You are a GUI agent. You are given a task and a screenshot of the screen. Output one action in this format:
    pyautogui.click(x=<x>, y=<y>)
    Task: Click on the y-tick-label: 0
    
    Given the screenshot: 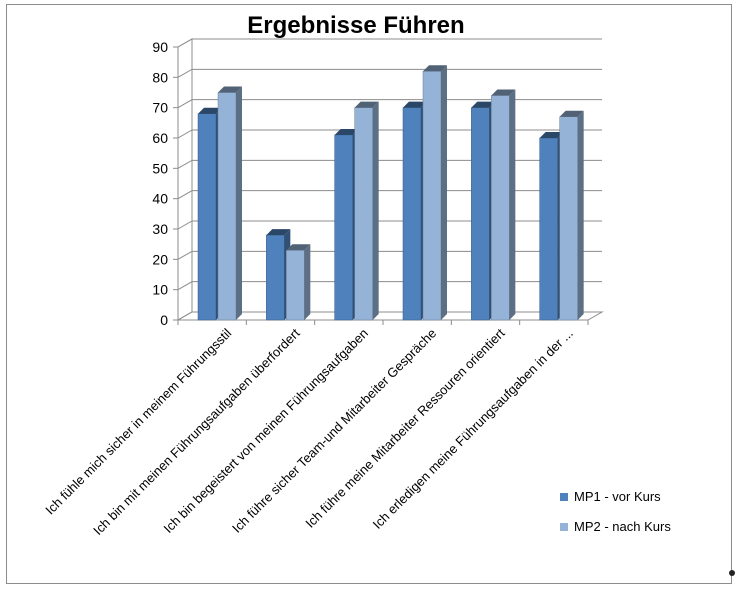 What is the action you would take?
    pyautogui.click(x=164, y=320)
    